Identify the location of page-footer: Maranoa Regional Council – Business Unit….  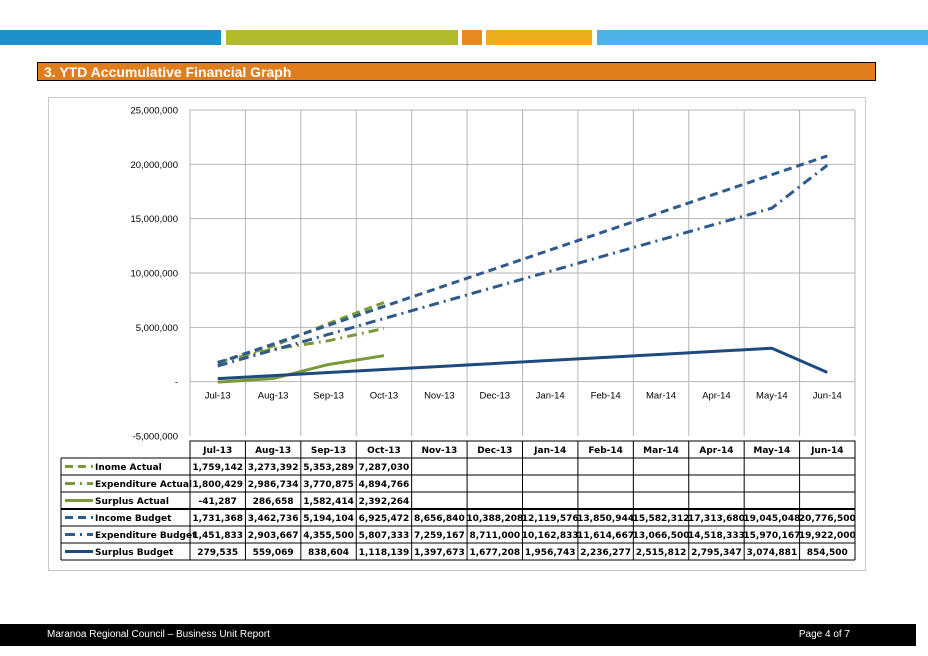
(458, 635).